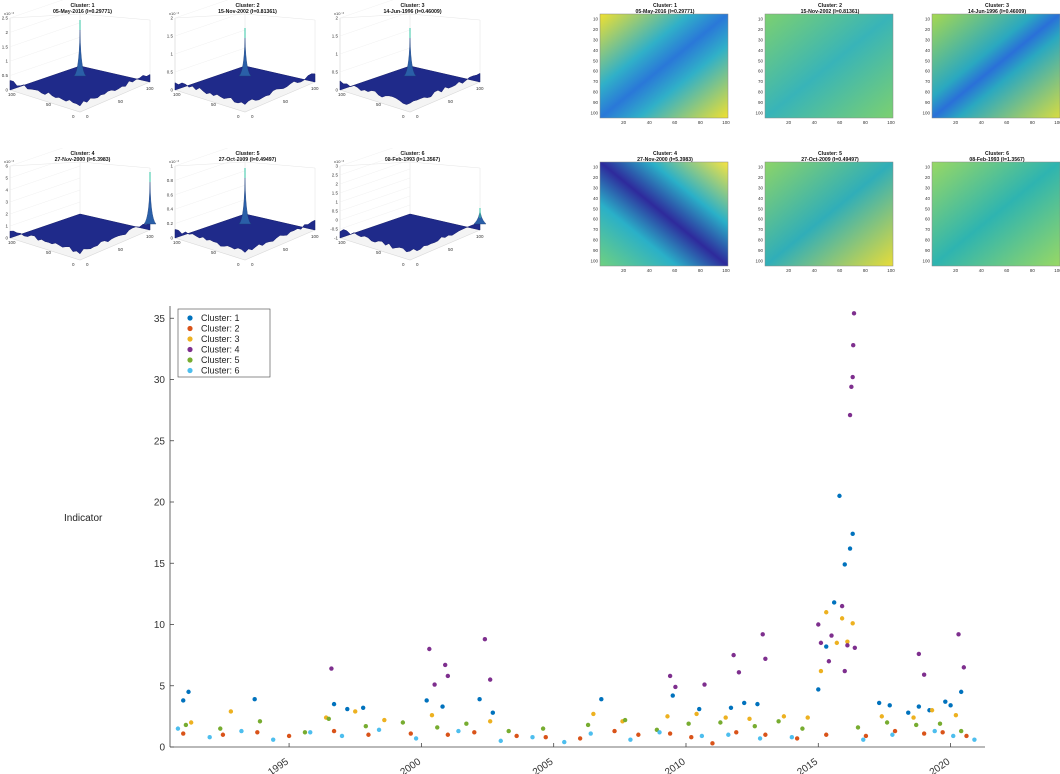 The height and width of the screenshot is (774, 1060). Describe the element at coordinates (82, 12) in the screenshot. I see `panel-cluster-subtitle: 05-May-2016 (I=0.29771)` at that location.